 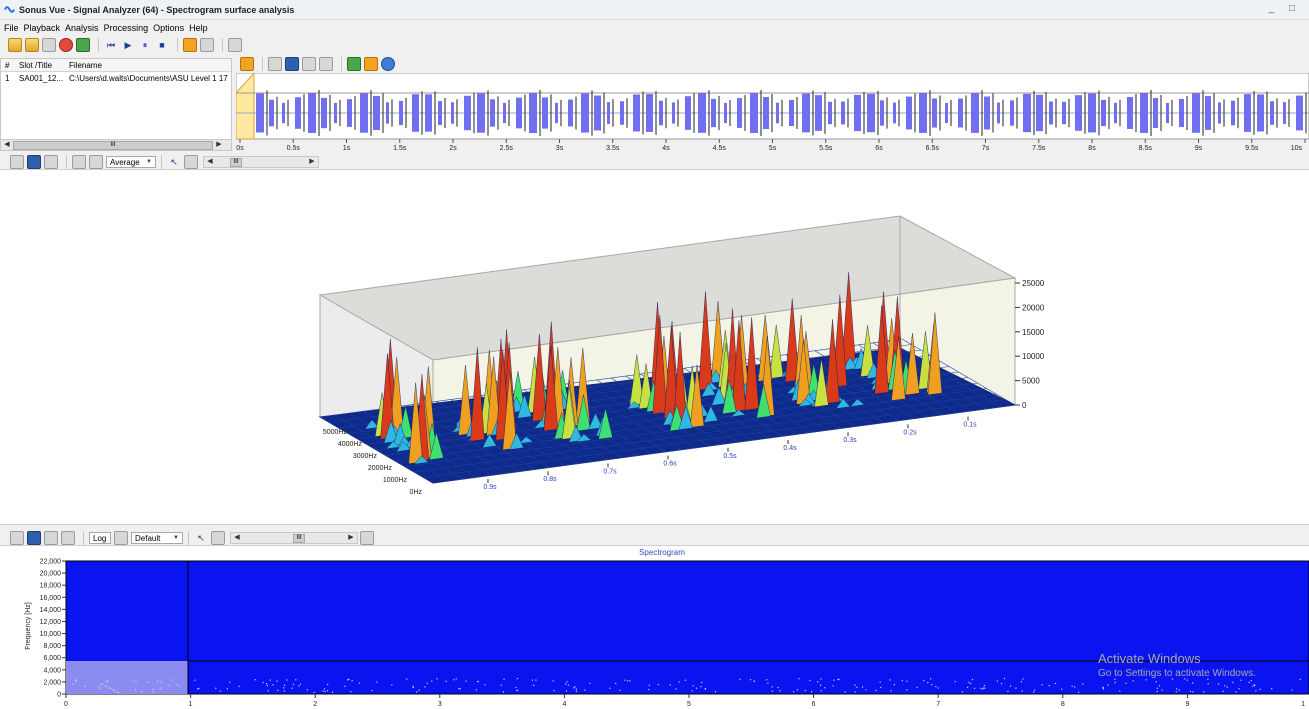 I want to click on column-number: #, so click(x=7, y=65).